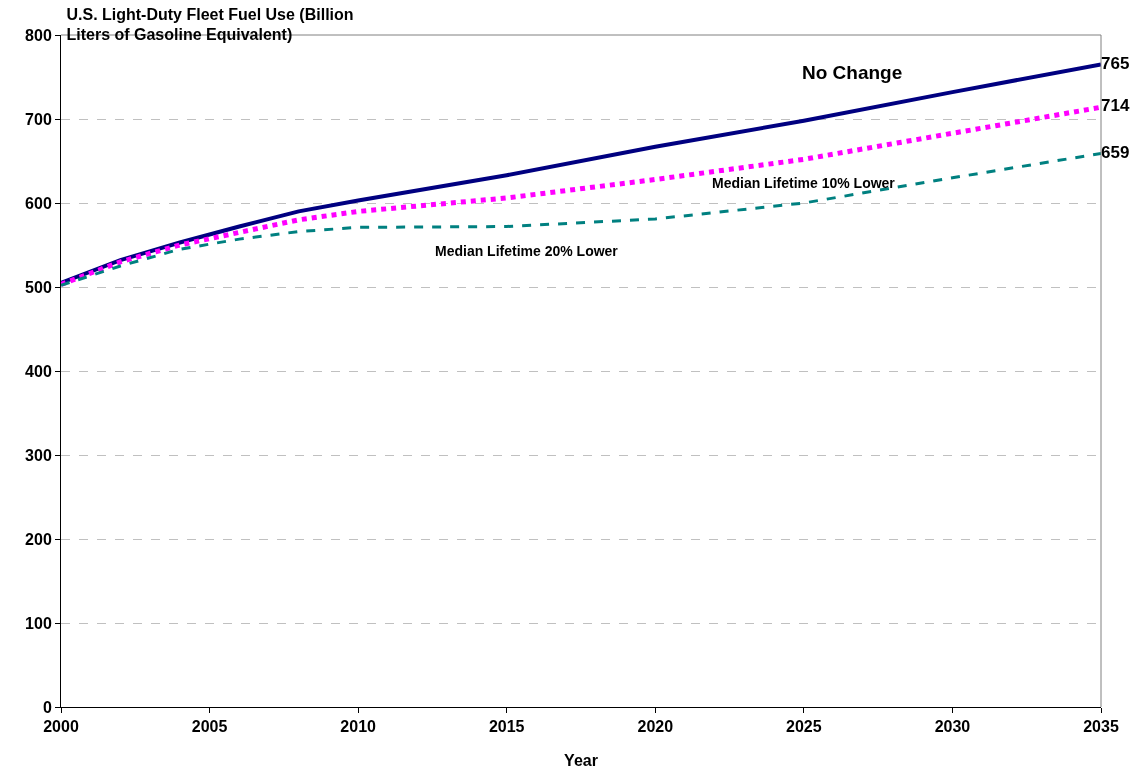 The image size is (1146, 784). I want to click on series-label: Median Lifetime 10% Lower, so click(804, 183).